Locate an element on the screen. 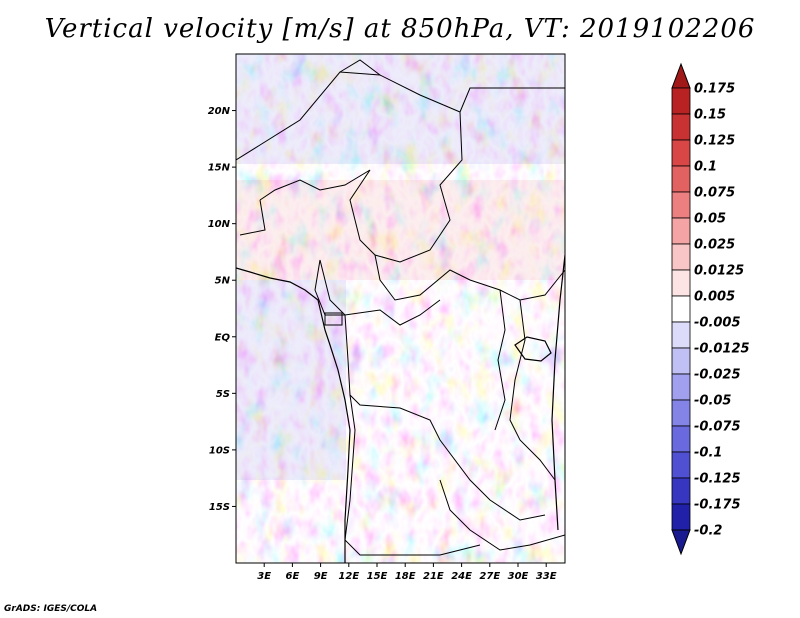 This screenshot has width=800, height=618. colorbar-label: 0.005 is located at coordinates (714, 297).